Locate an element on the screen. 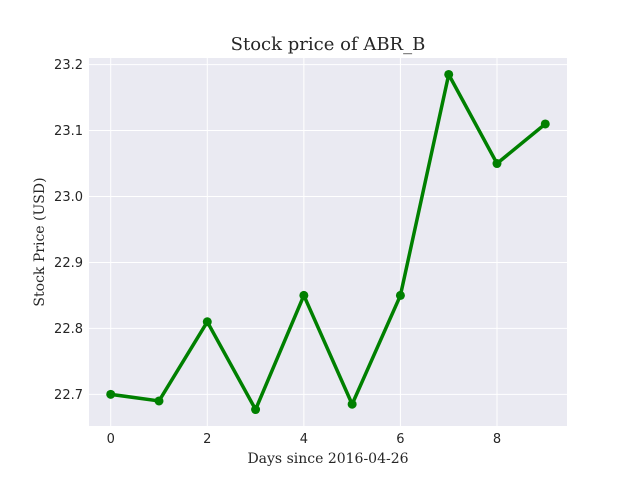 The image size is (640, 480). x-tick-label: 6 is located at coordinates (400, 439).